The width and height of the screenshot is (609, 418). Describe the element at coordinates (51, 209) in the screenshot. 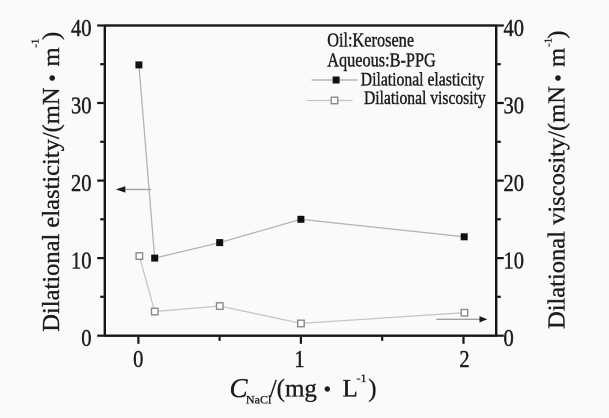

I see `svg-text: Dilational elasticity/(mN` at that location.